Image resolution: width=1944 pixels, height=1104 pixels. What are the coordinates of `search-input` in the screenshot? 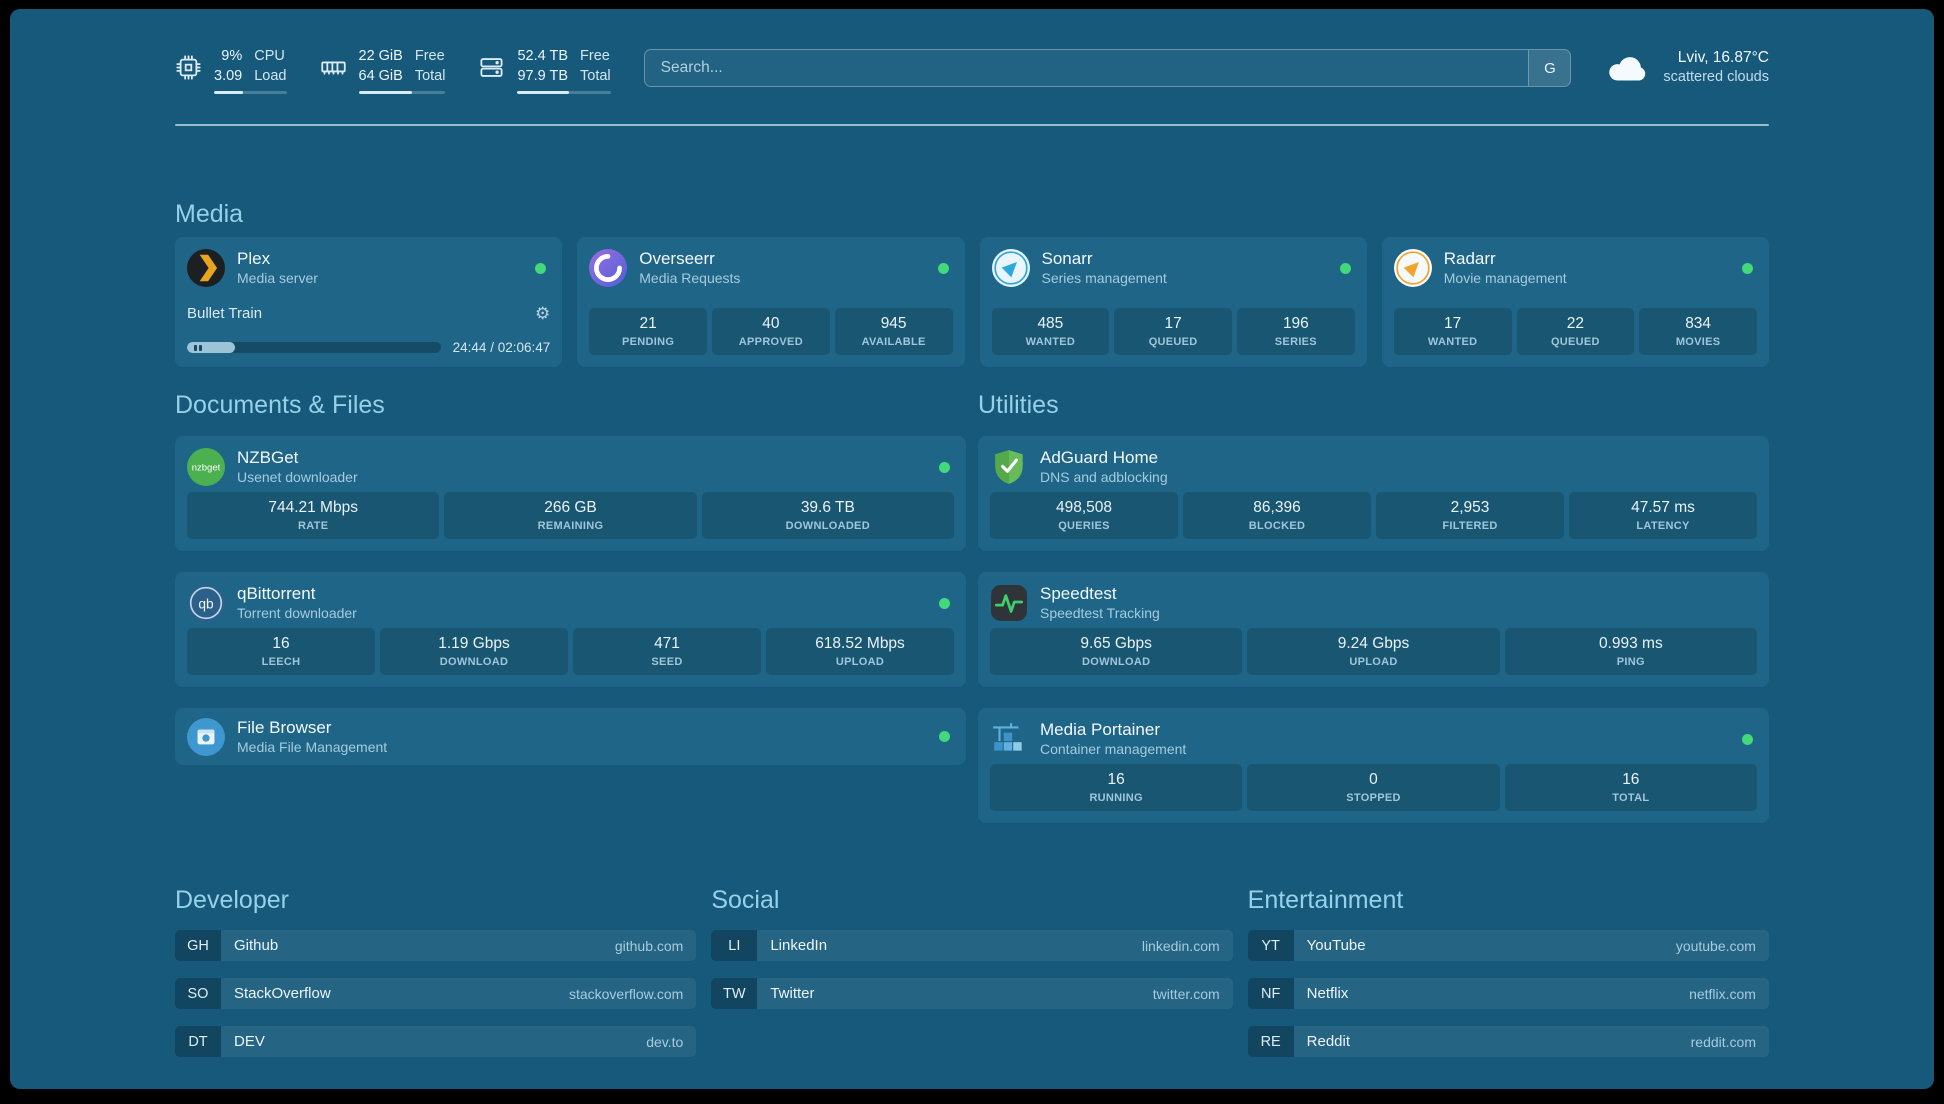 It's located at (1086, 68).